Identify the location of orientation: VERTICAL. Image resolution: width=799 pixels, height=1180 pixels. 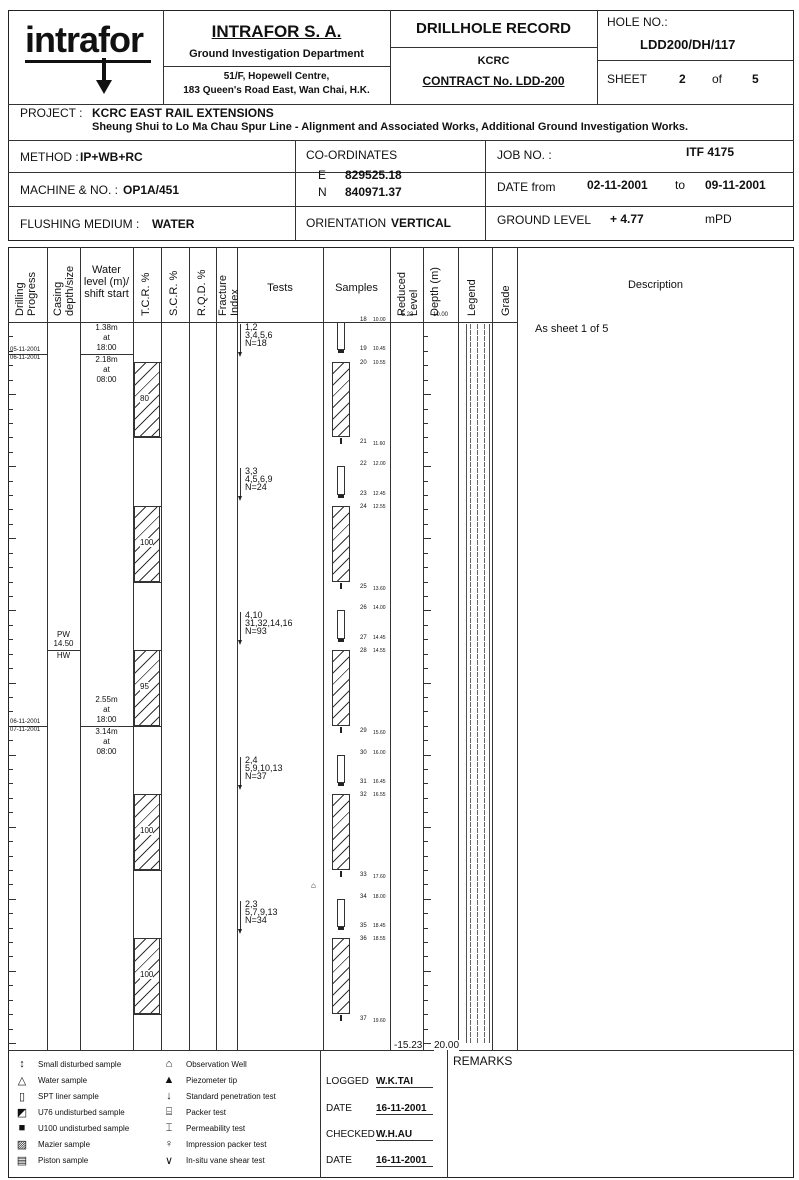
(421, 223).